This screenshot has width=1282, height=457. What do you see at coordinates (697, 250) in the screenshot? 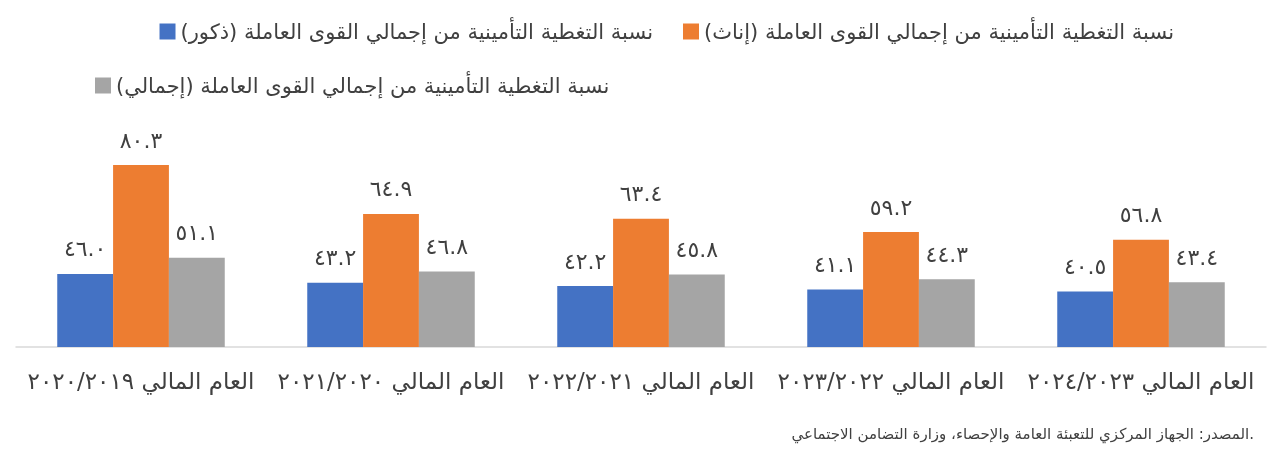
I see `data-label: ٤٥.٨` at bounding box center [697, 250].